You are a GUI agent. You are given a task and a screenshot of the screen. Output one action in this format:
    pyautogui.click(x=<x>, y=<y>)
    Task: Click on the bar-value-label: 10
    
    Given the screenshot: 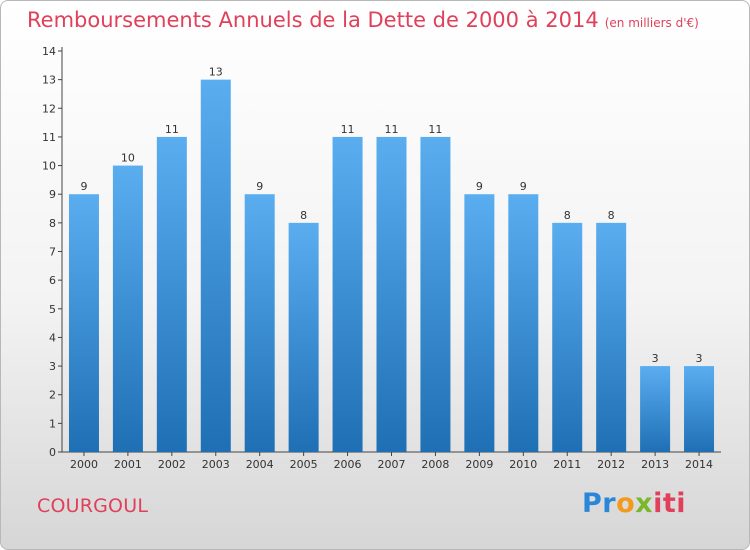 What is the action you would take?
    pyautogui.click(x=128, y=158)
    